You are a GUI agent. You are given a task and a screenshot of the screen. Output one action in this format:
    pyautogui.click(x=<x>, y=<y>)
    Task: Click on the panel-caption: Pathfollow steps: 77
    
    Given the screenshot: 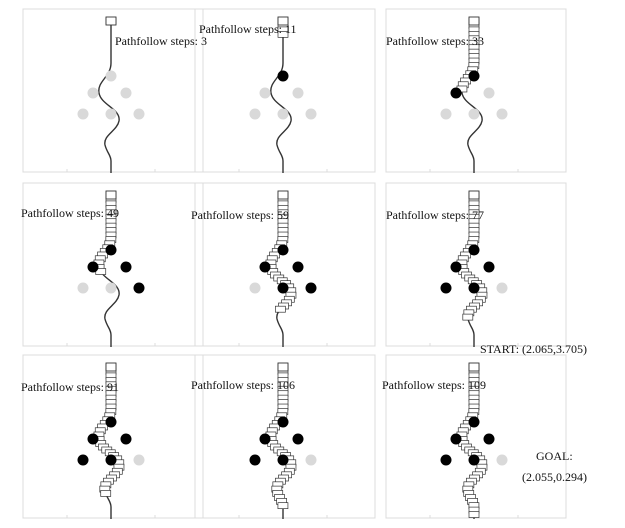 What is the action you would take?
    pyautogui.click(x=435, y=215)
    